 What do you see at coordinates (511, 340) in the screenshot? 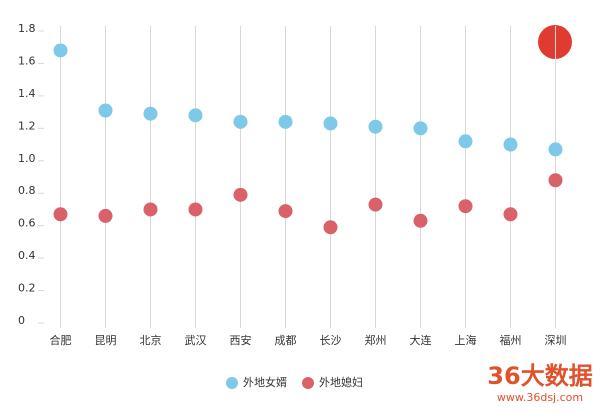
I see `x-tick-label: 福州` at bounding box center [511, 340].